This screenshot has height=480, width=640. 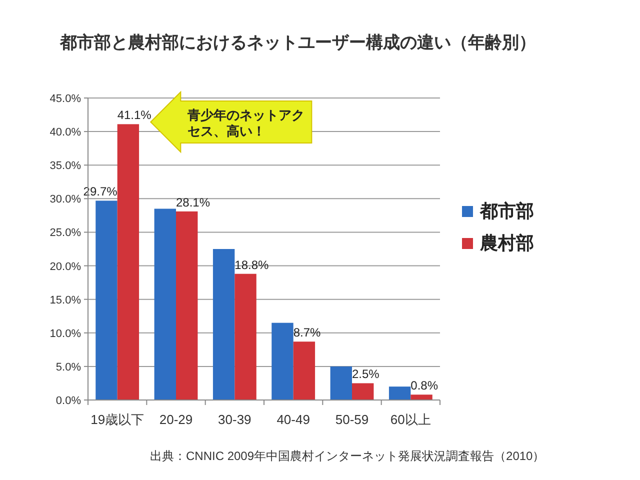 What do you see at coordinates (66, 166) in the screenshot?
I see `y-tick-label: 35.0%` at bounding box center [66, 166].